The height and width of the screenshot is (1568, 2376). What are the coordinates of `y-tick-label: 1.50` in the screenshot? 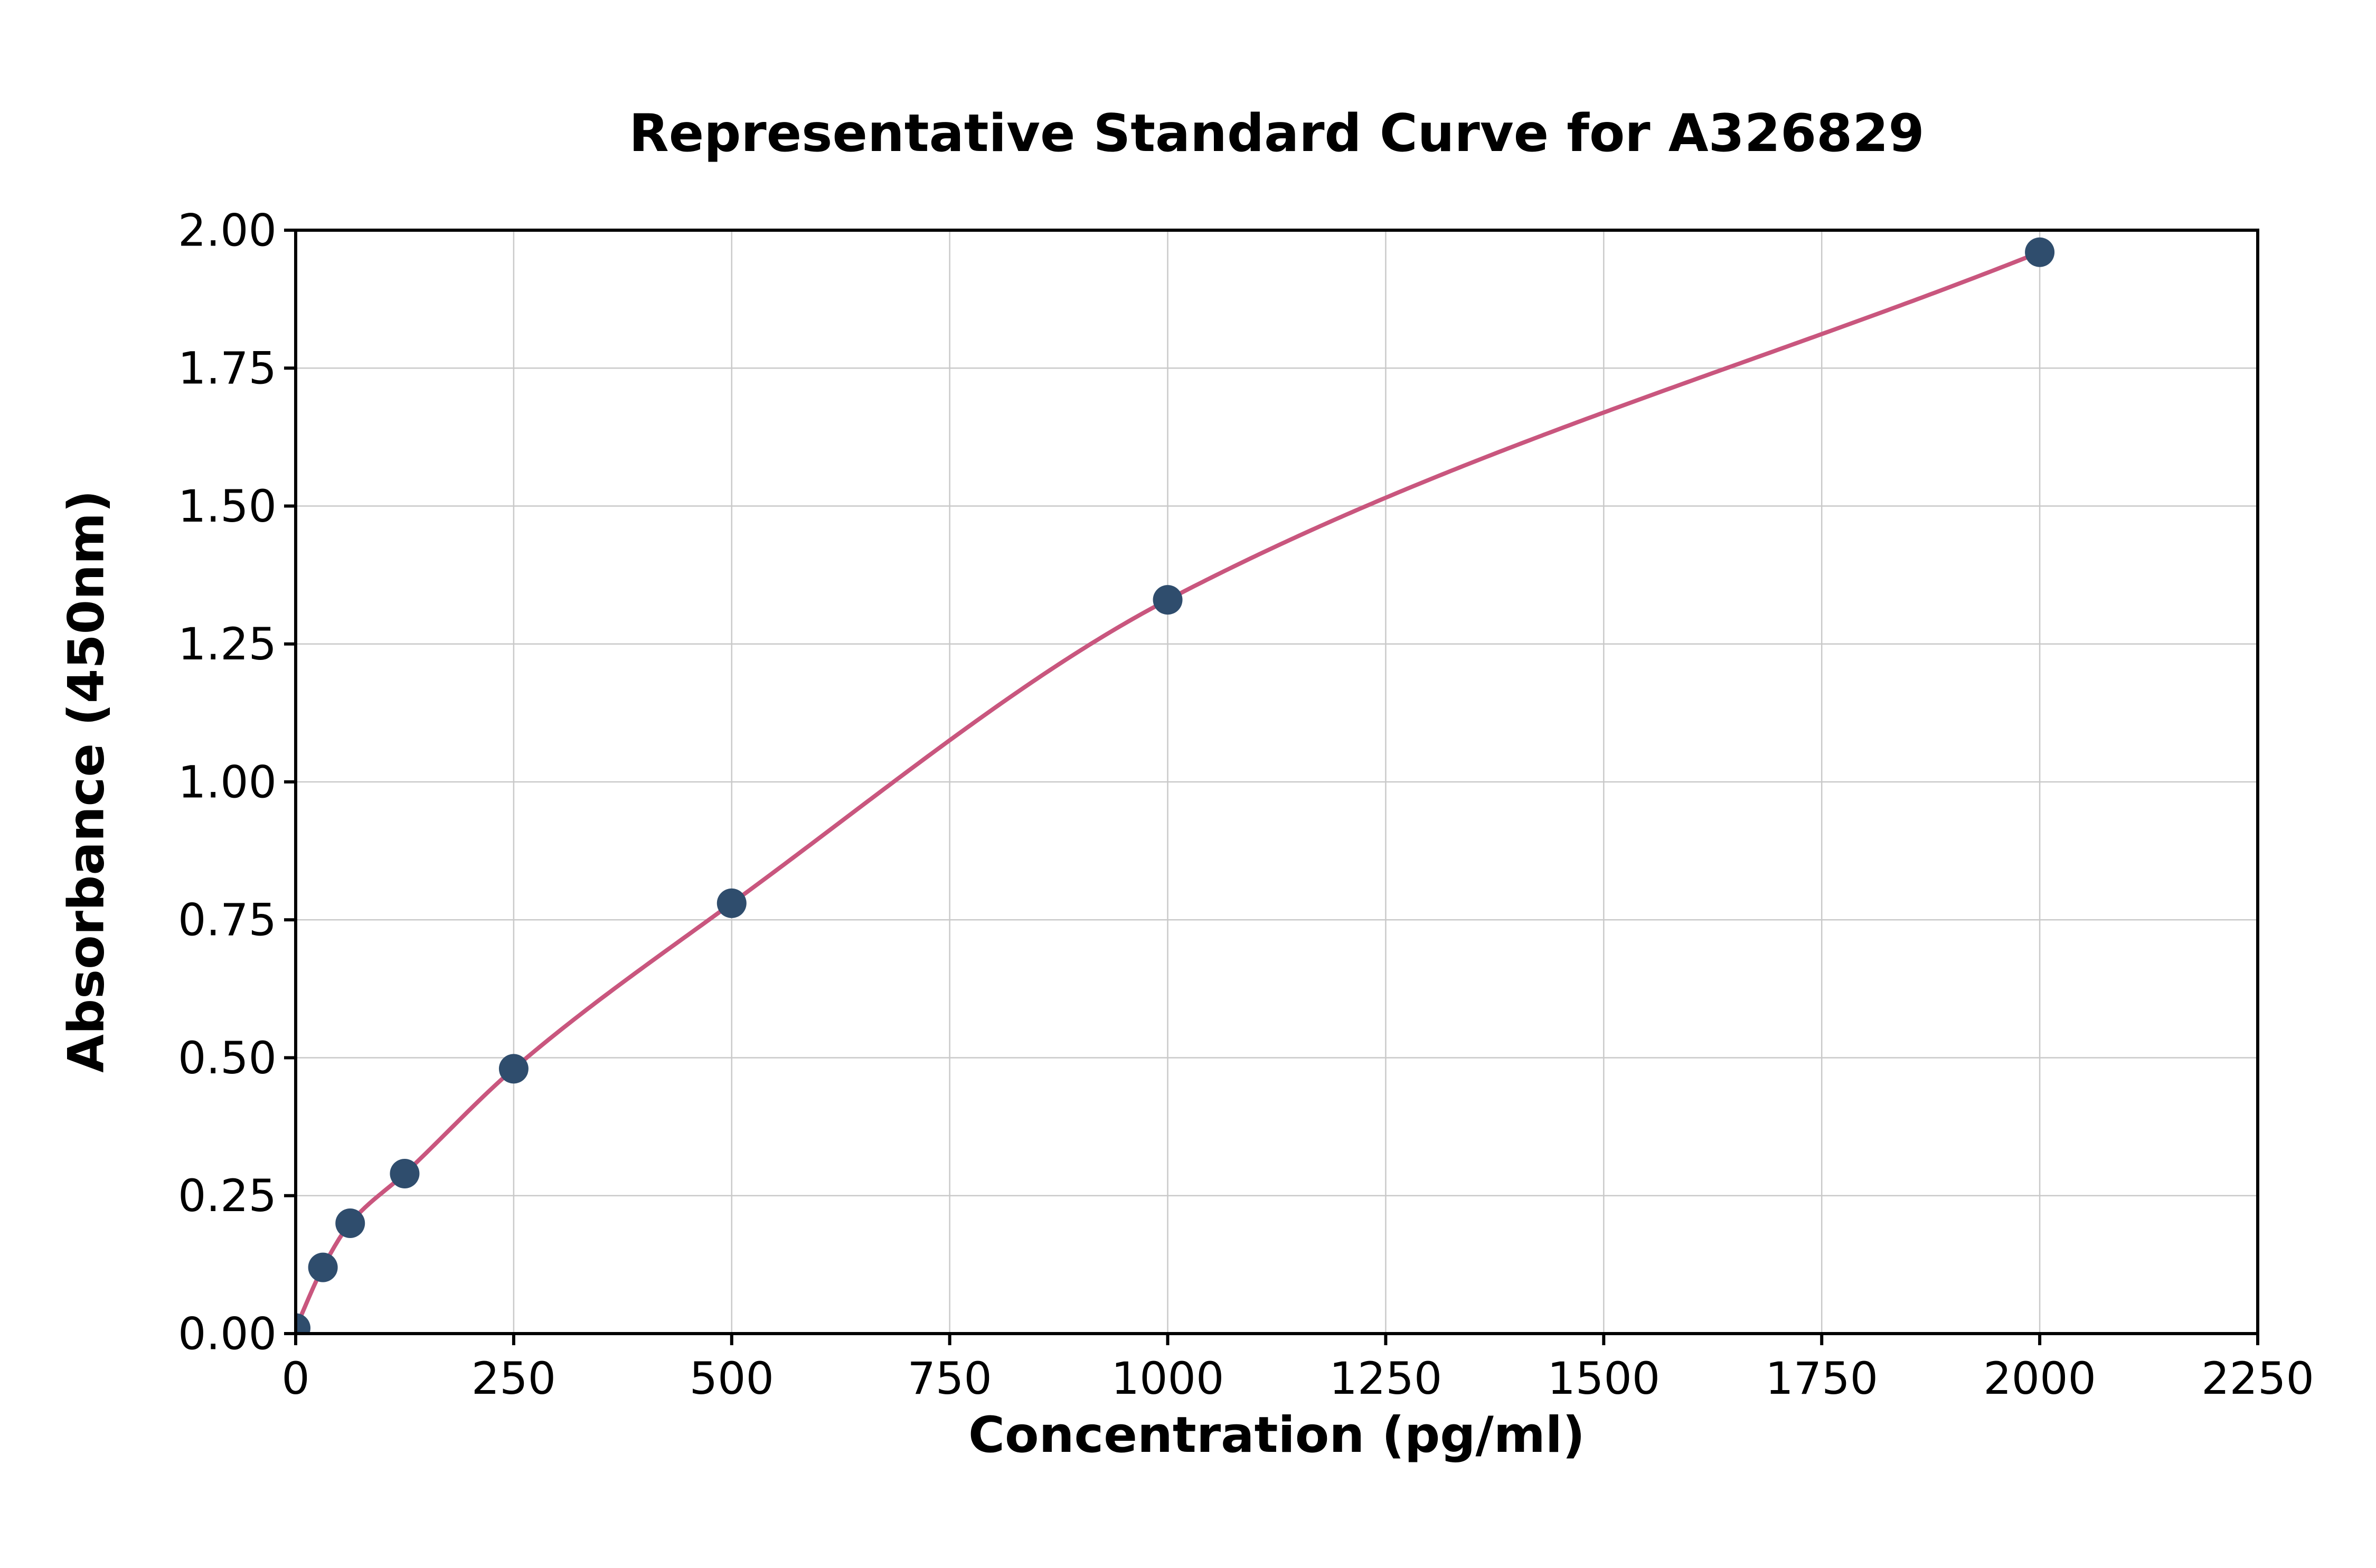 It's located at (227, 506).